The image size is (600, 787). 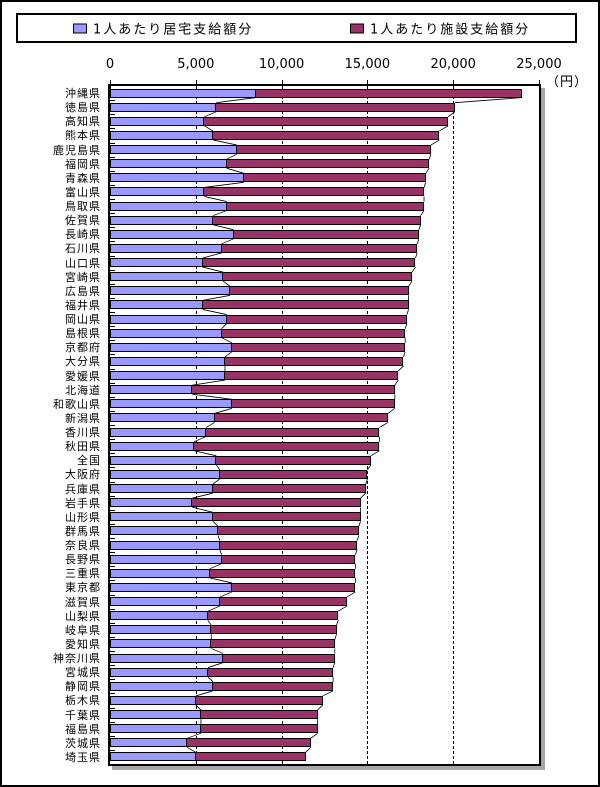 I want to click on y-axis-label: 静岡県, so click(x=83, y=687).